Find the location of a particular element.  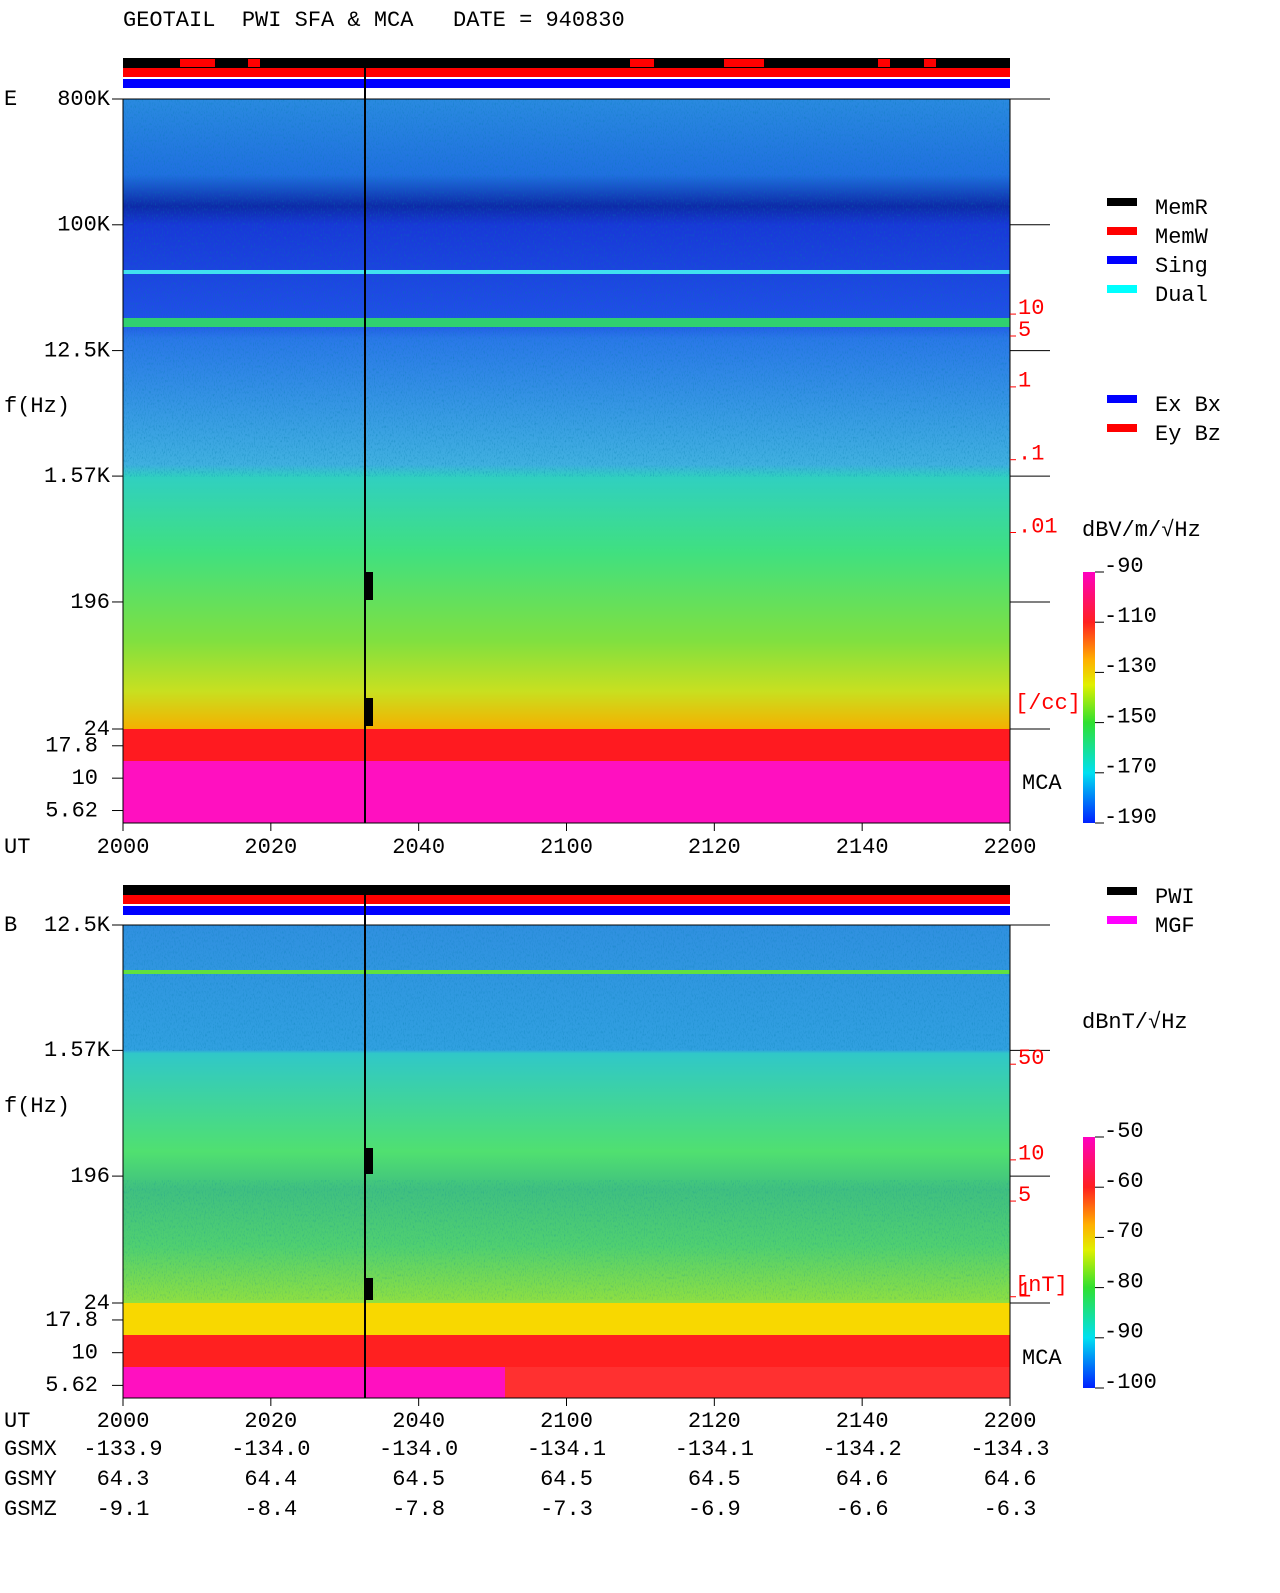

panel-label: B is located at coordinates (10, 925).